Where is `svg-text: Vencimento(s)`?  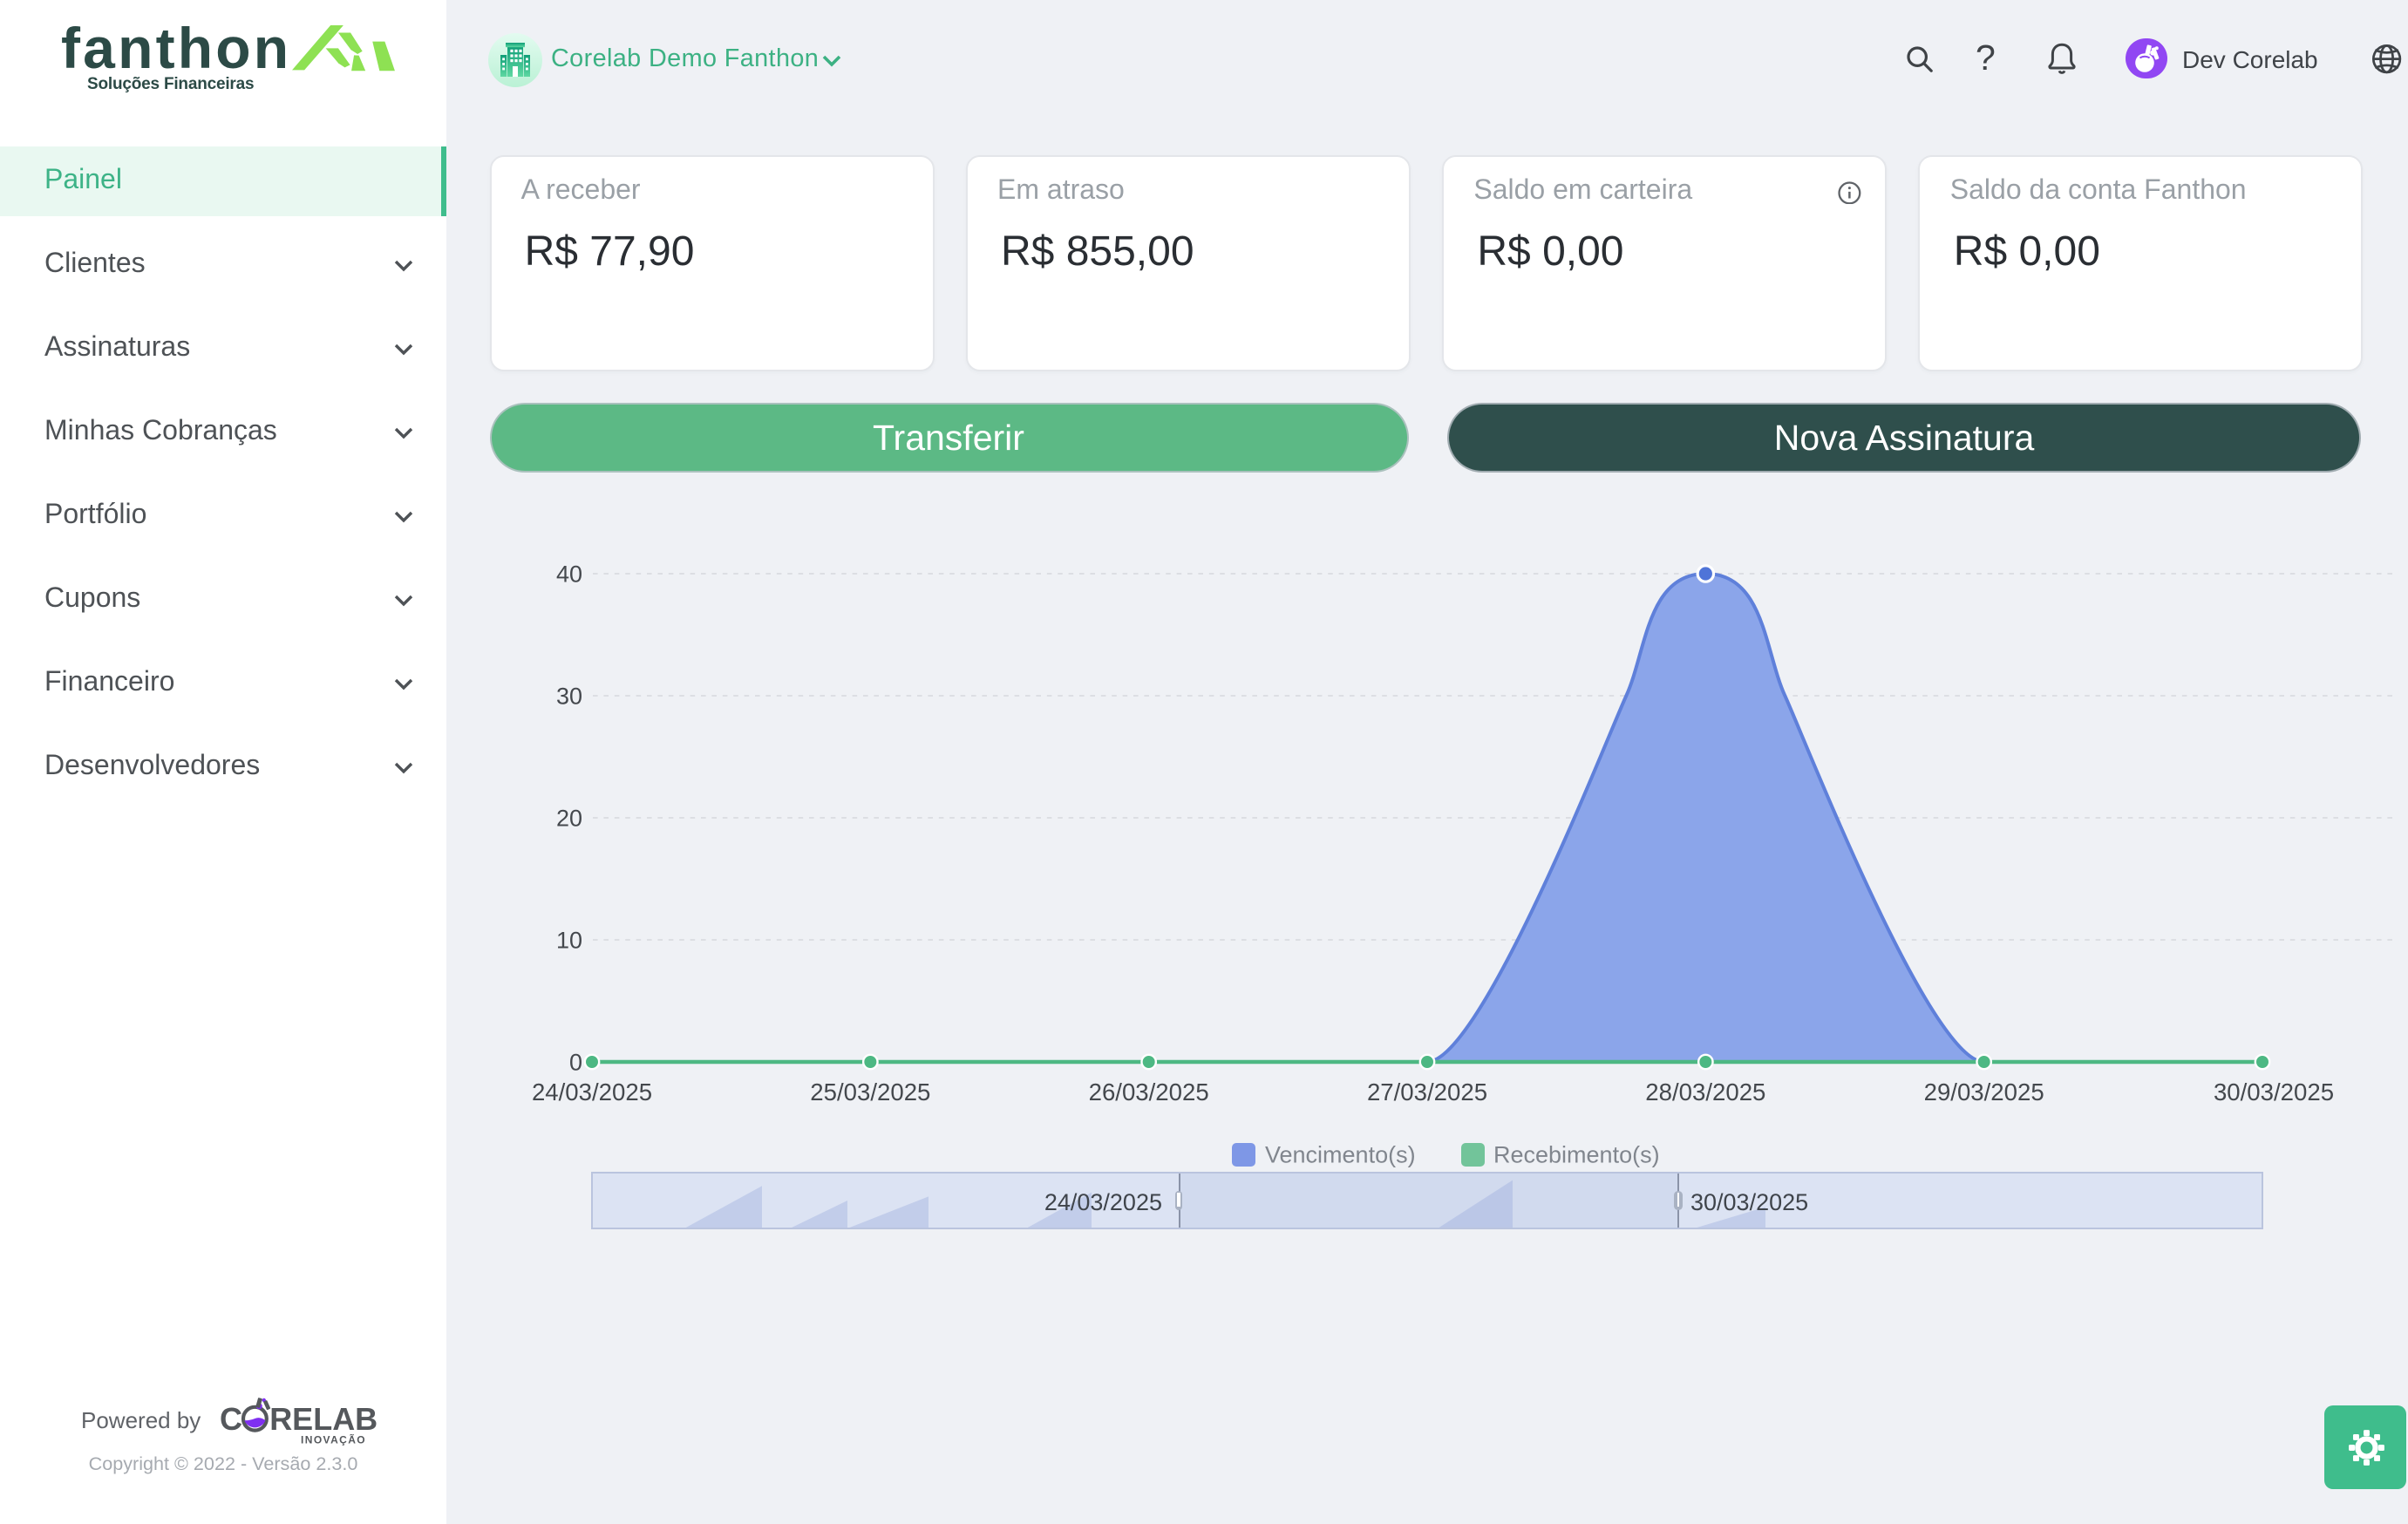
svg-text: Vencimento(s) is located at coordinates (1340, 1155).